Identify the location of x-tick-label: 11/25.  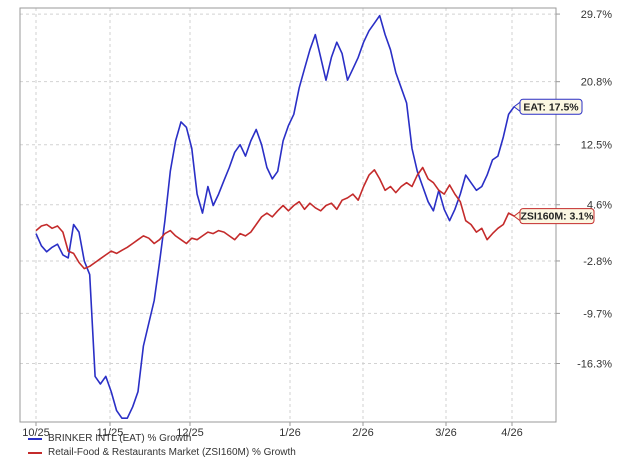
(110, 433).